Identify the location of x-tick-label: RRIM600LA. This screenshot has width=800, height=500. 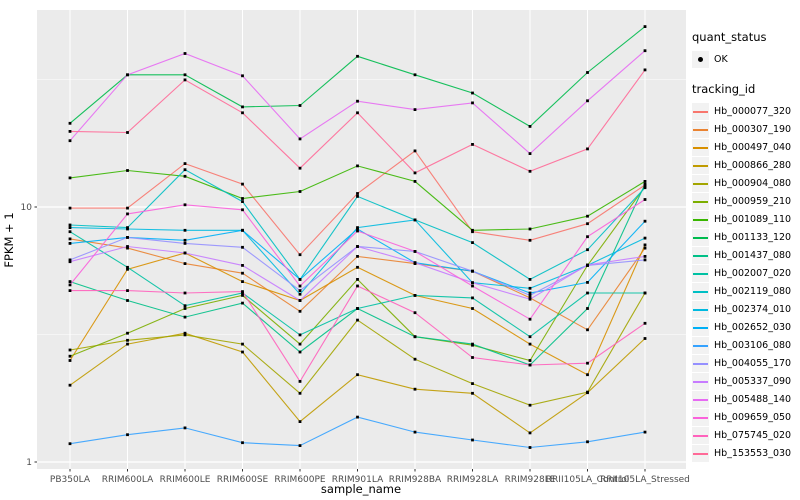
(128, 480).